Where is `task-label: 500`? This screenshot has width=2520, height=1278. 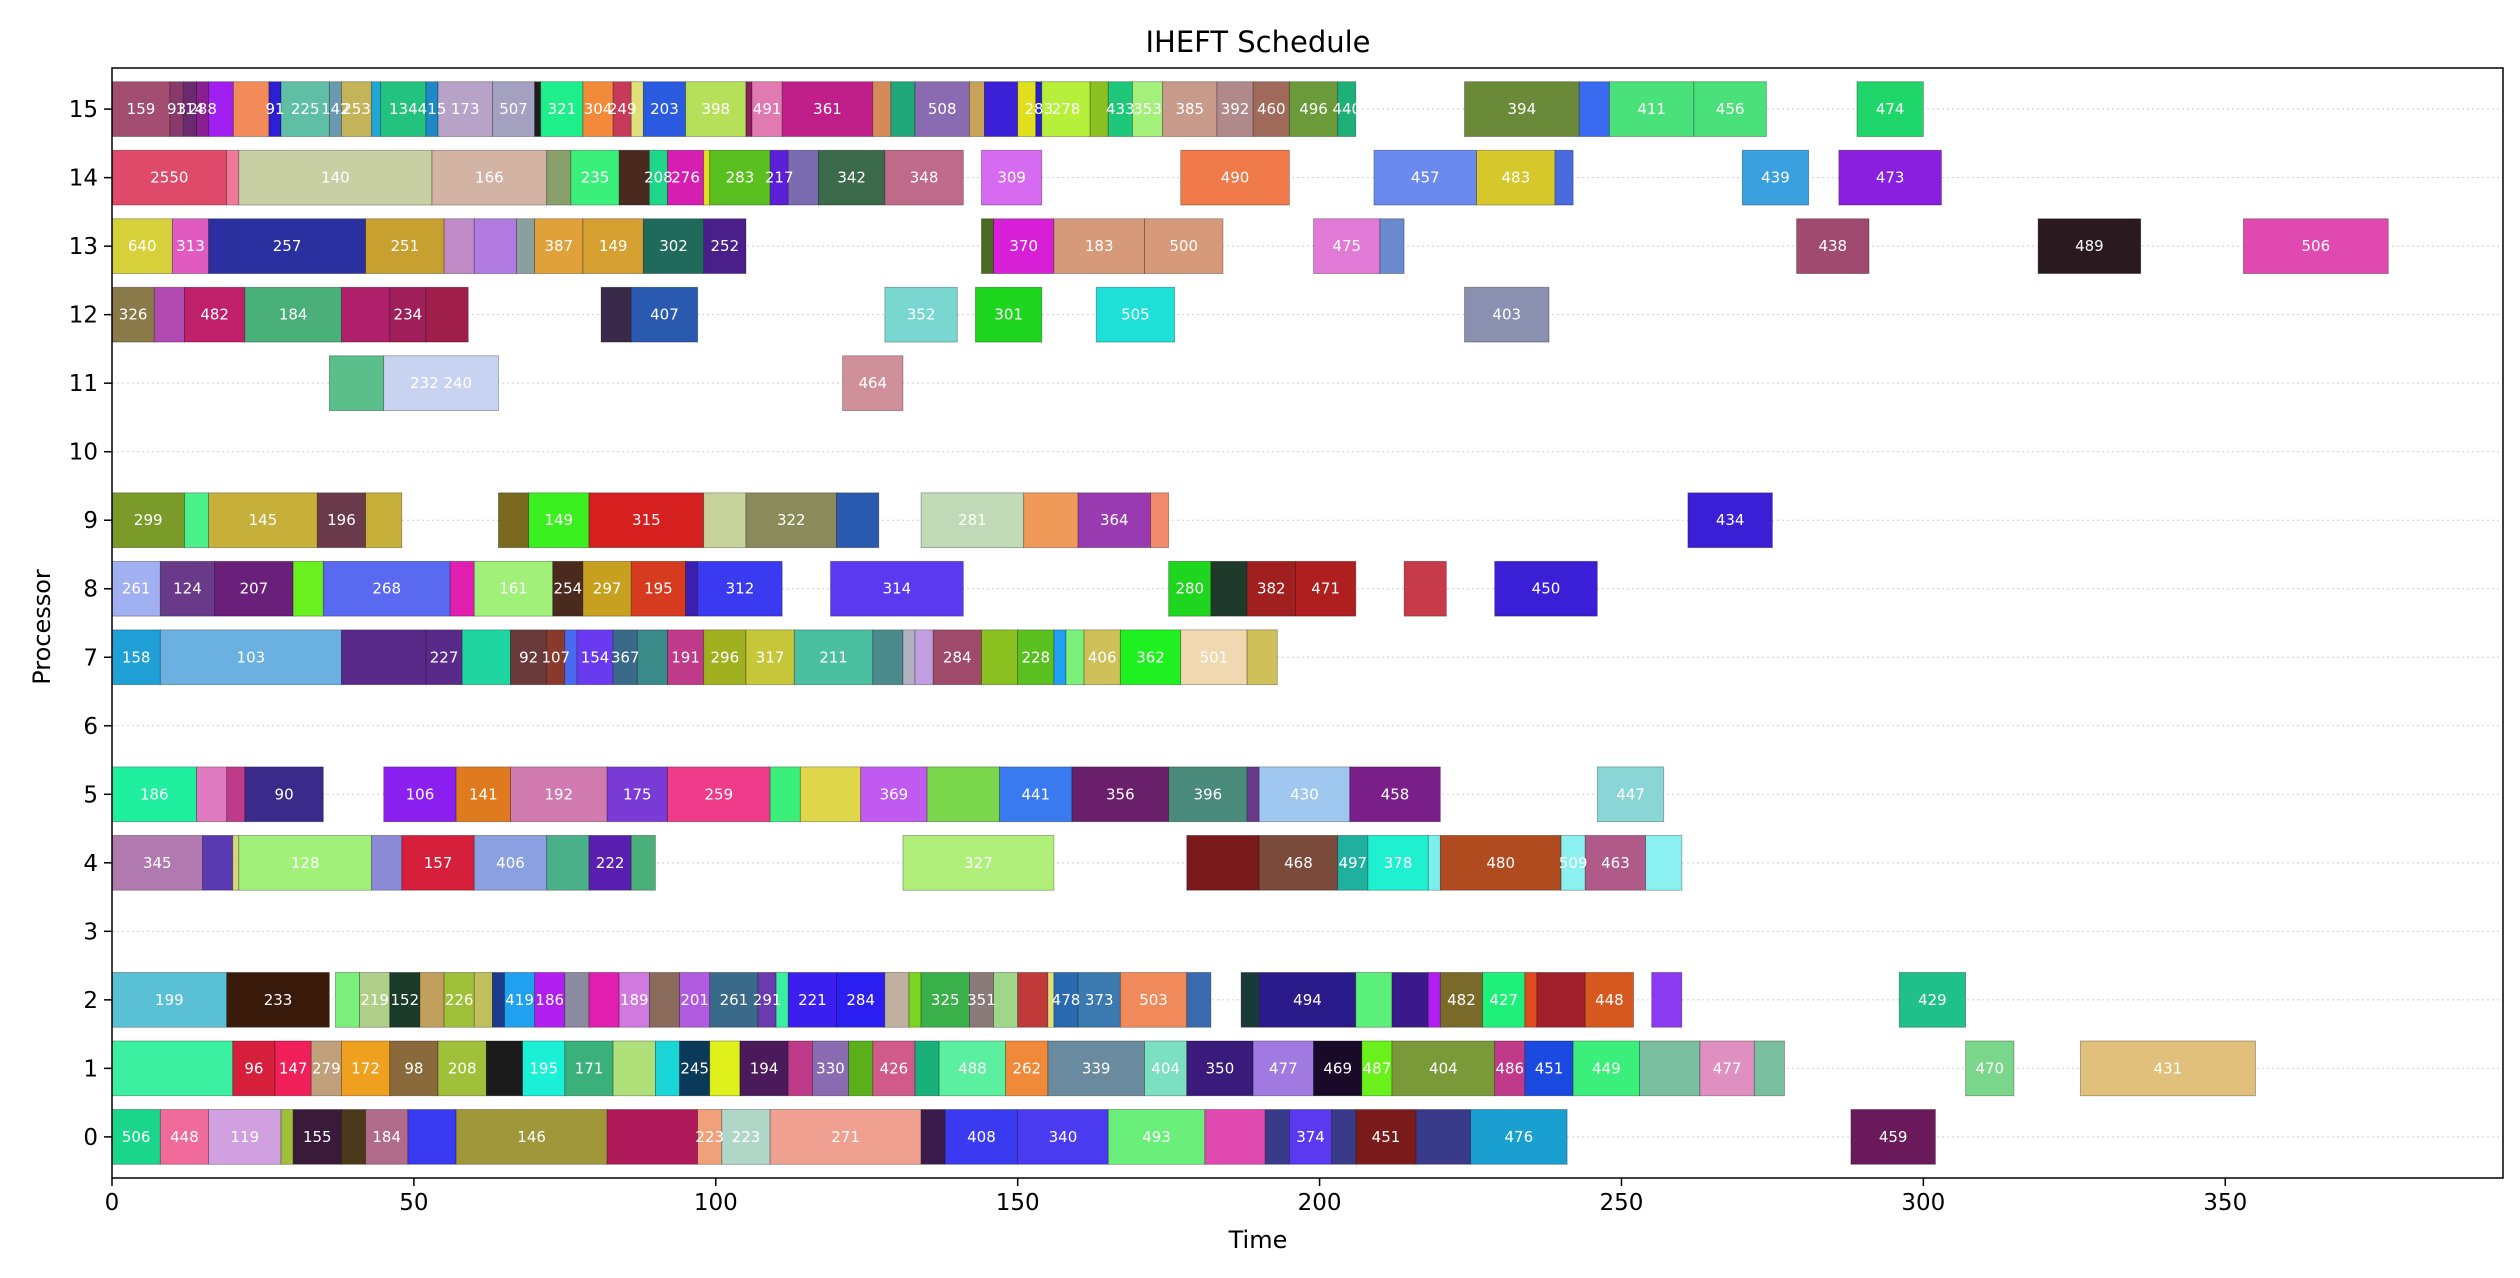 task-label: 500 is located at coordinates (1183, 246).